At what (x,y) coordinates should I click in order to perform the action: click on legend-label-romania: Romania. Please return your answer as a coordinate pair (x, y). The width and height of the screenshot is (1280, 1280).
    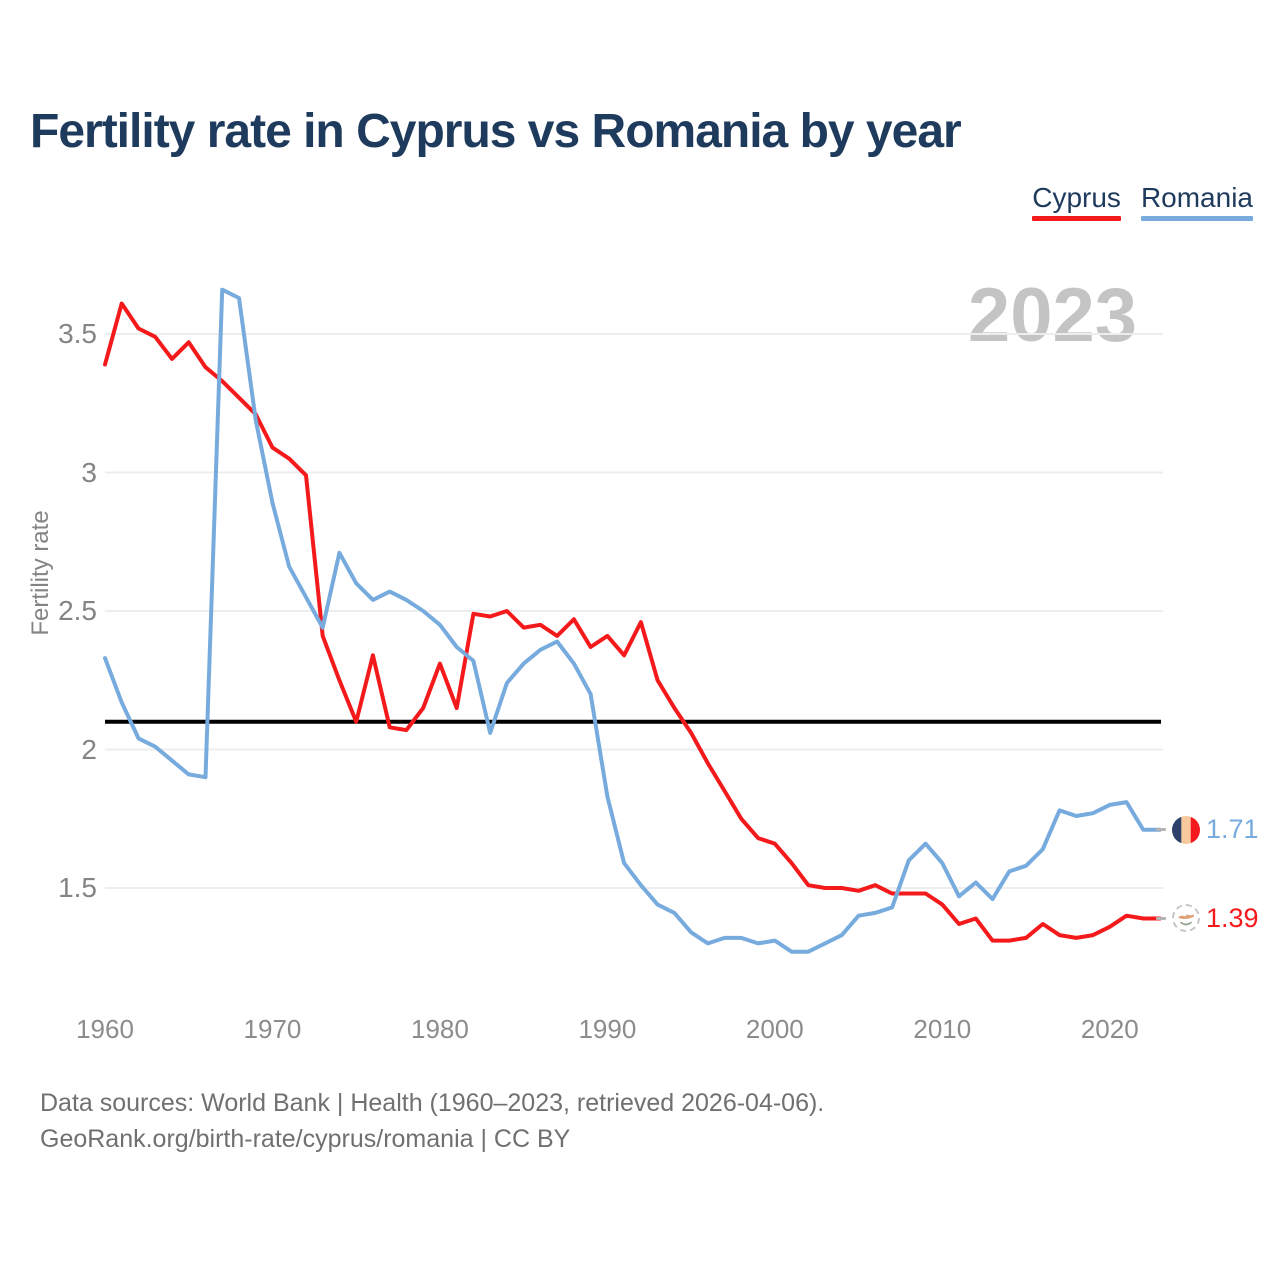
    Looking at the image, I should click on (1196, 197).